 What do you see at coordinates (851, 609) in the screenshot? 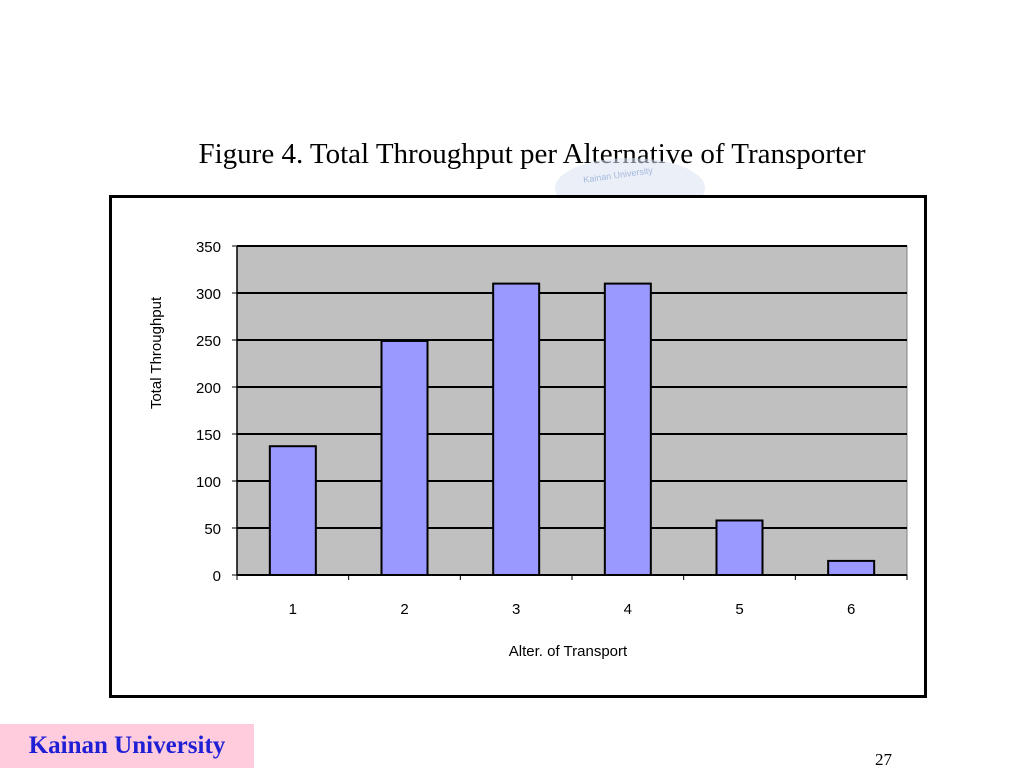
I see `x-tick-label-6: 6` at bounding box center [851, 609].